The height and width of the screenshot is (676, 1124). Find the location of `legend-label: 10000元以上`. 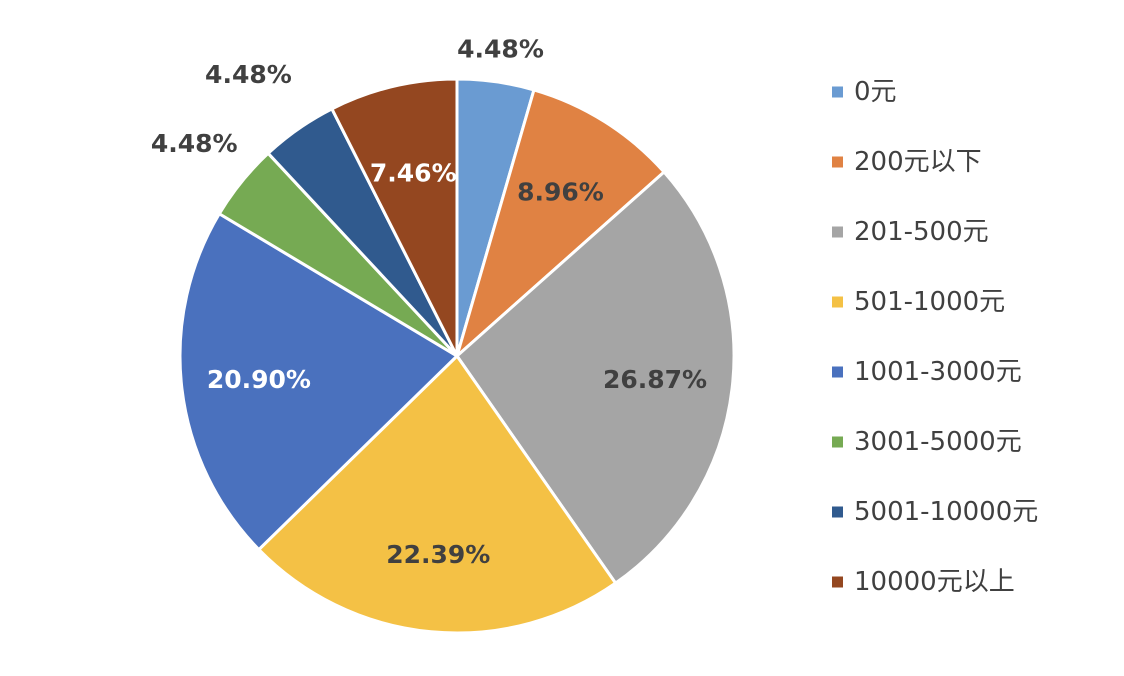

legend-label: 10000元以上 is located at coordinates (934, 582).